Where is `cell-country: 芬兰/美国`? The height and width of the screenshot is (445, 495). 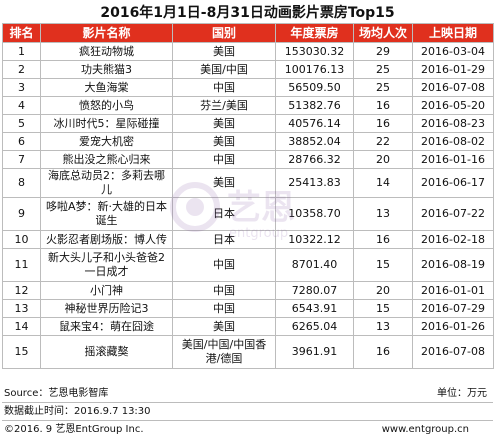 cell-country: 芬兰/美国 is located at coordinates (224, 105).